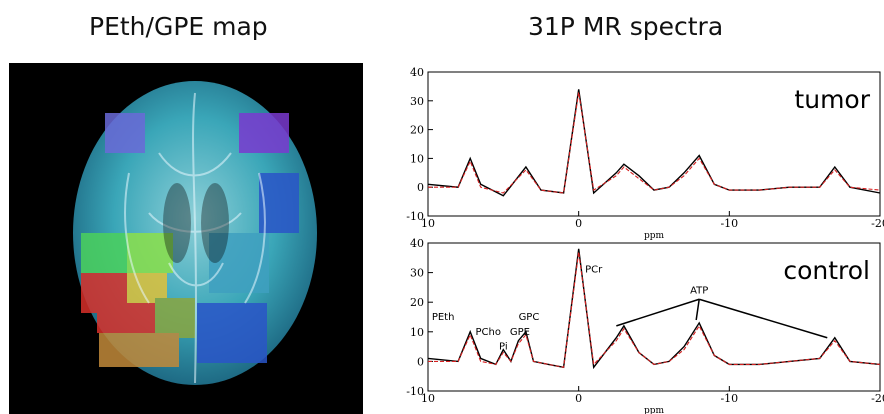 The width and height of the screenshot is (884, 414). What do you see at coordinates (417, 243) in the screenshot?
I see `ytick-label-control: 40` at bounding box center [417, 243].